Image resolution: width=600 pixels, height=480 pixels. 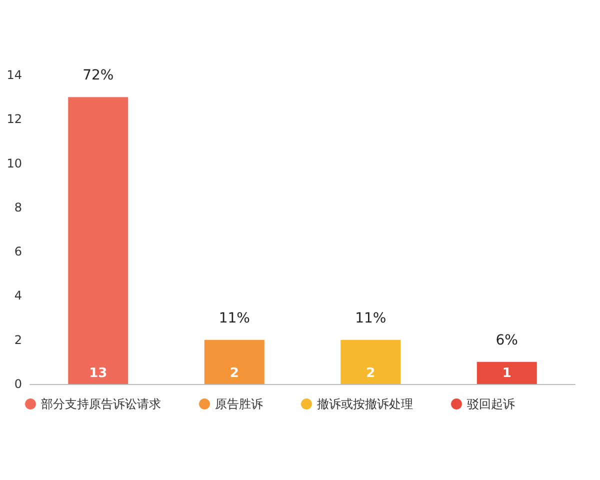 I want to click on legend-label: 原告胜诉, so click(x=239, y=404).